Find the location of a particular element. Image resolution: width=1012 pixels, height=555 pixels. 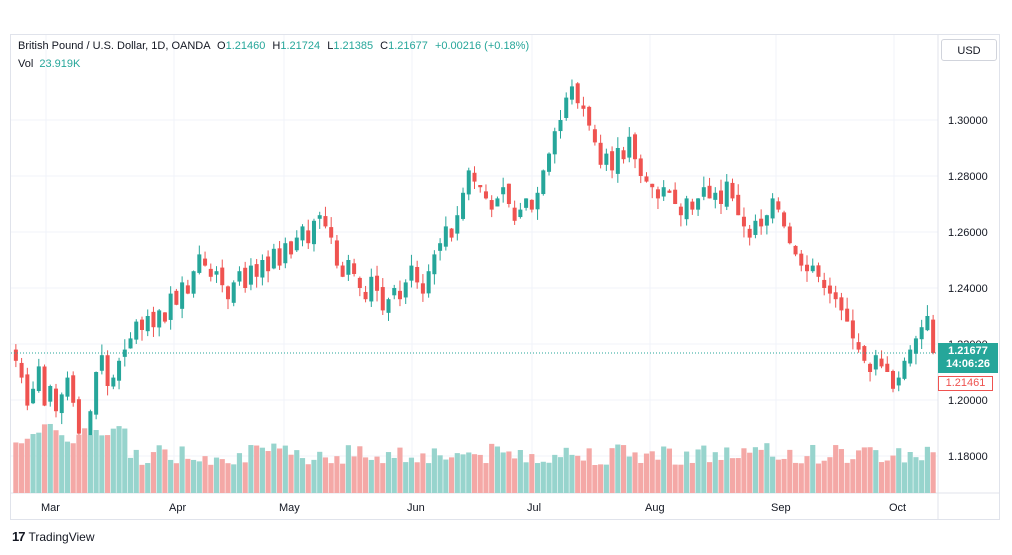

low-value: 1.21385 is located at coordinates (353, 46).